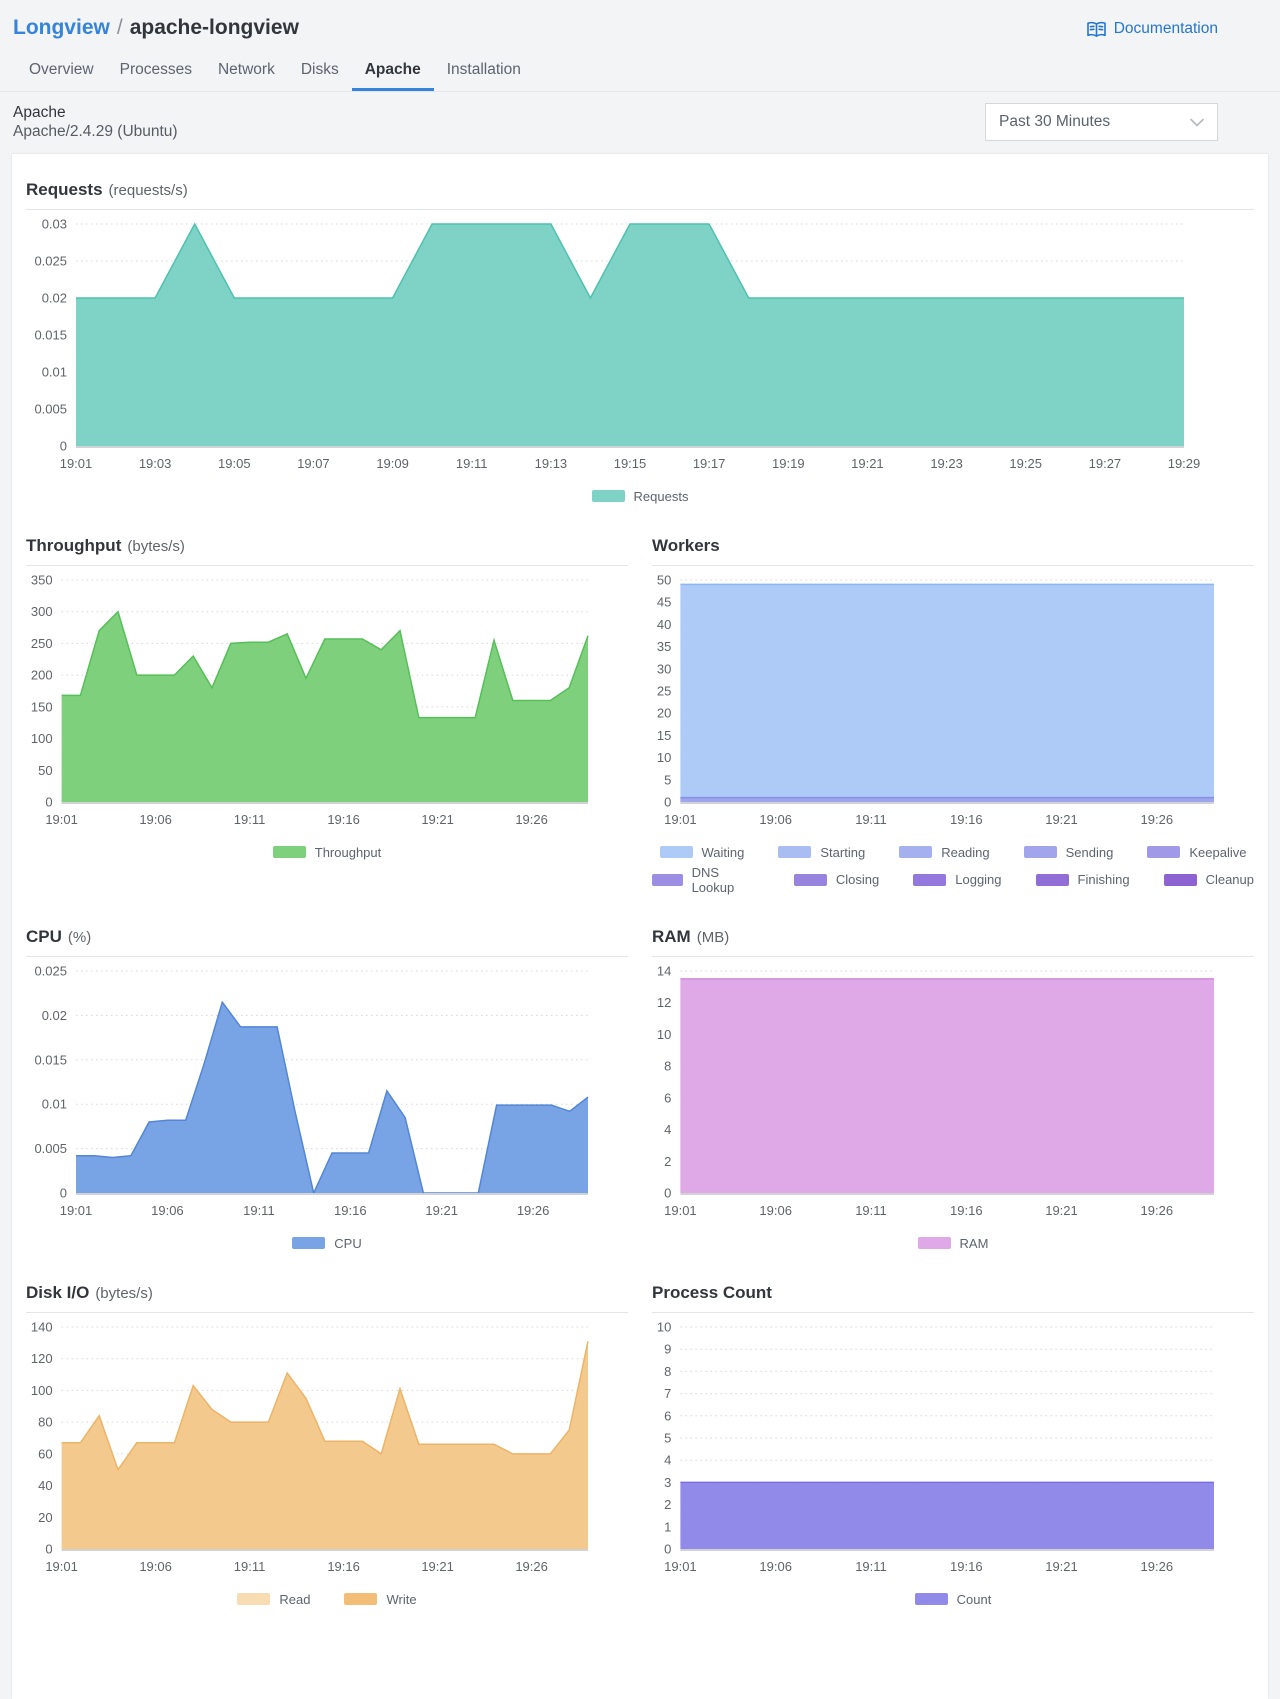 The height and width of the screenshot is (1699, 1280). I want to click on legend-item: Requests, so click(640, 496).